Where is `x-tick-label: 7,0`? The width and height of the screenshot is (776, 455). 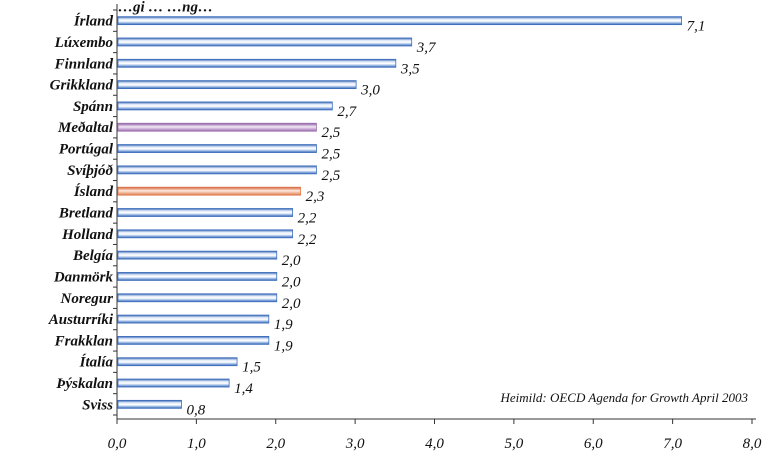
x-tick-label: 7,0 is located at coordinates (672, 444).